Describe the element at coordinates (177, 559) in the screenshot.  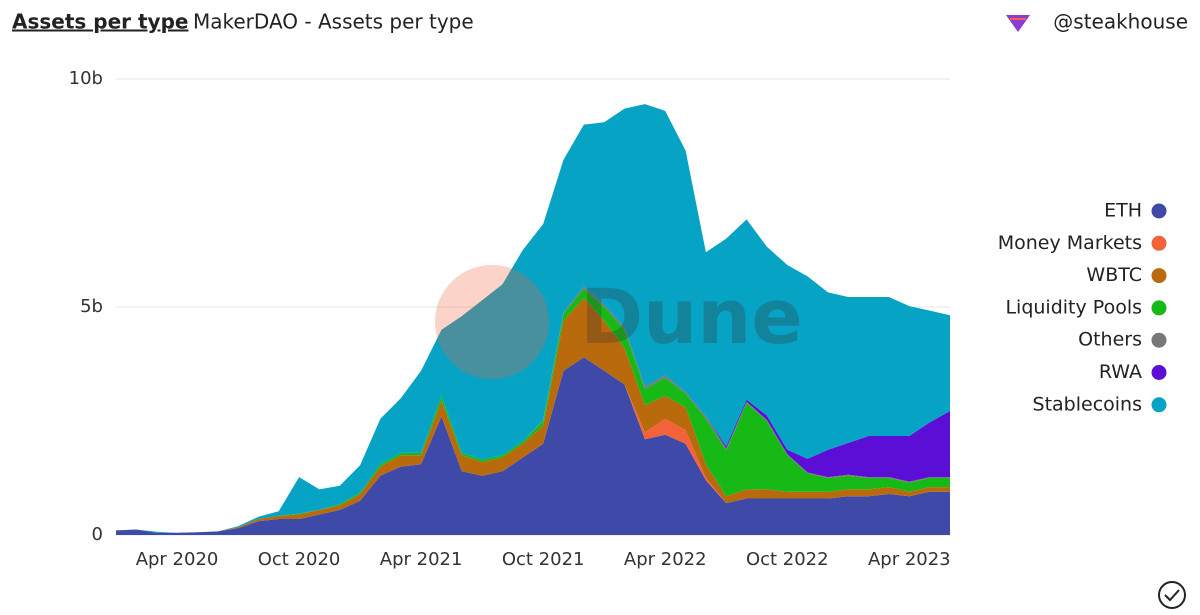
I see `x-tick-label: Apr 2020` at that location.